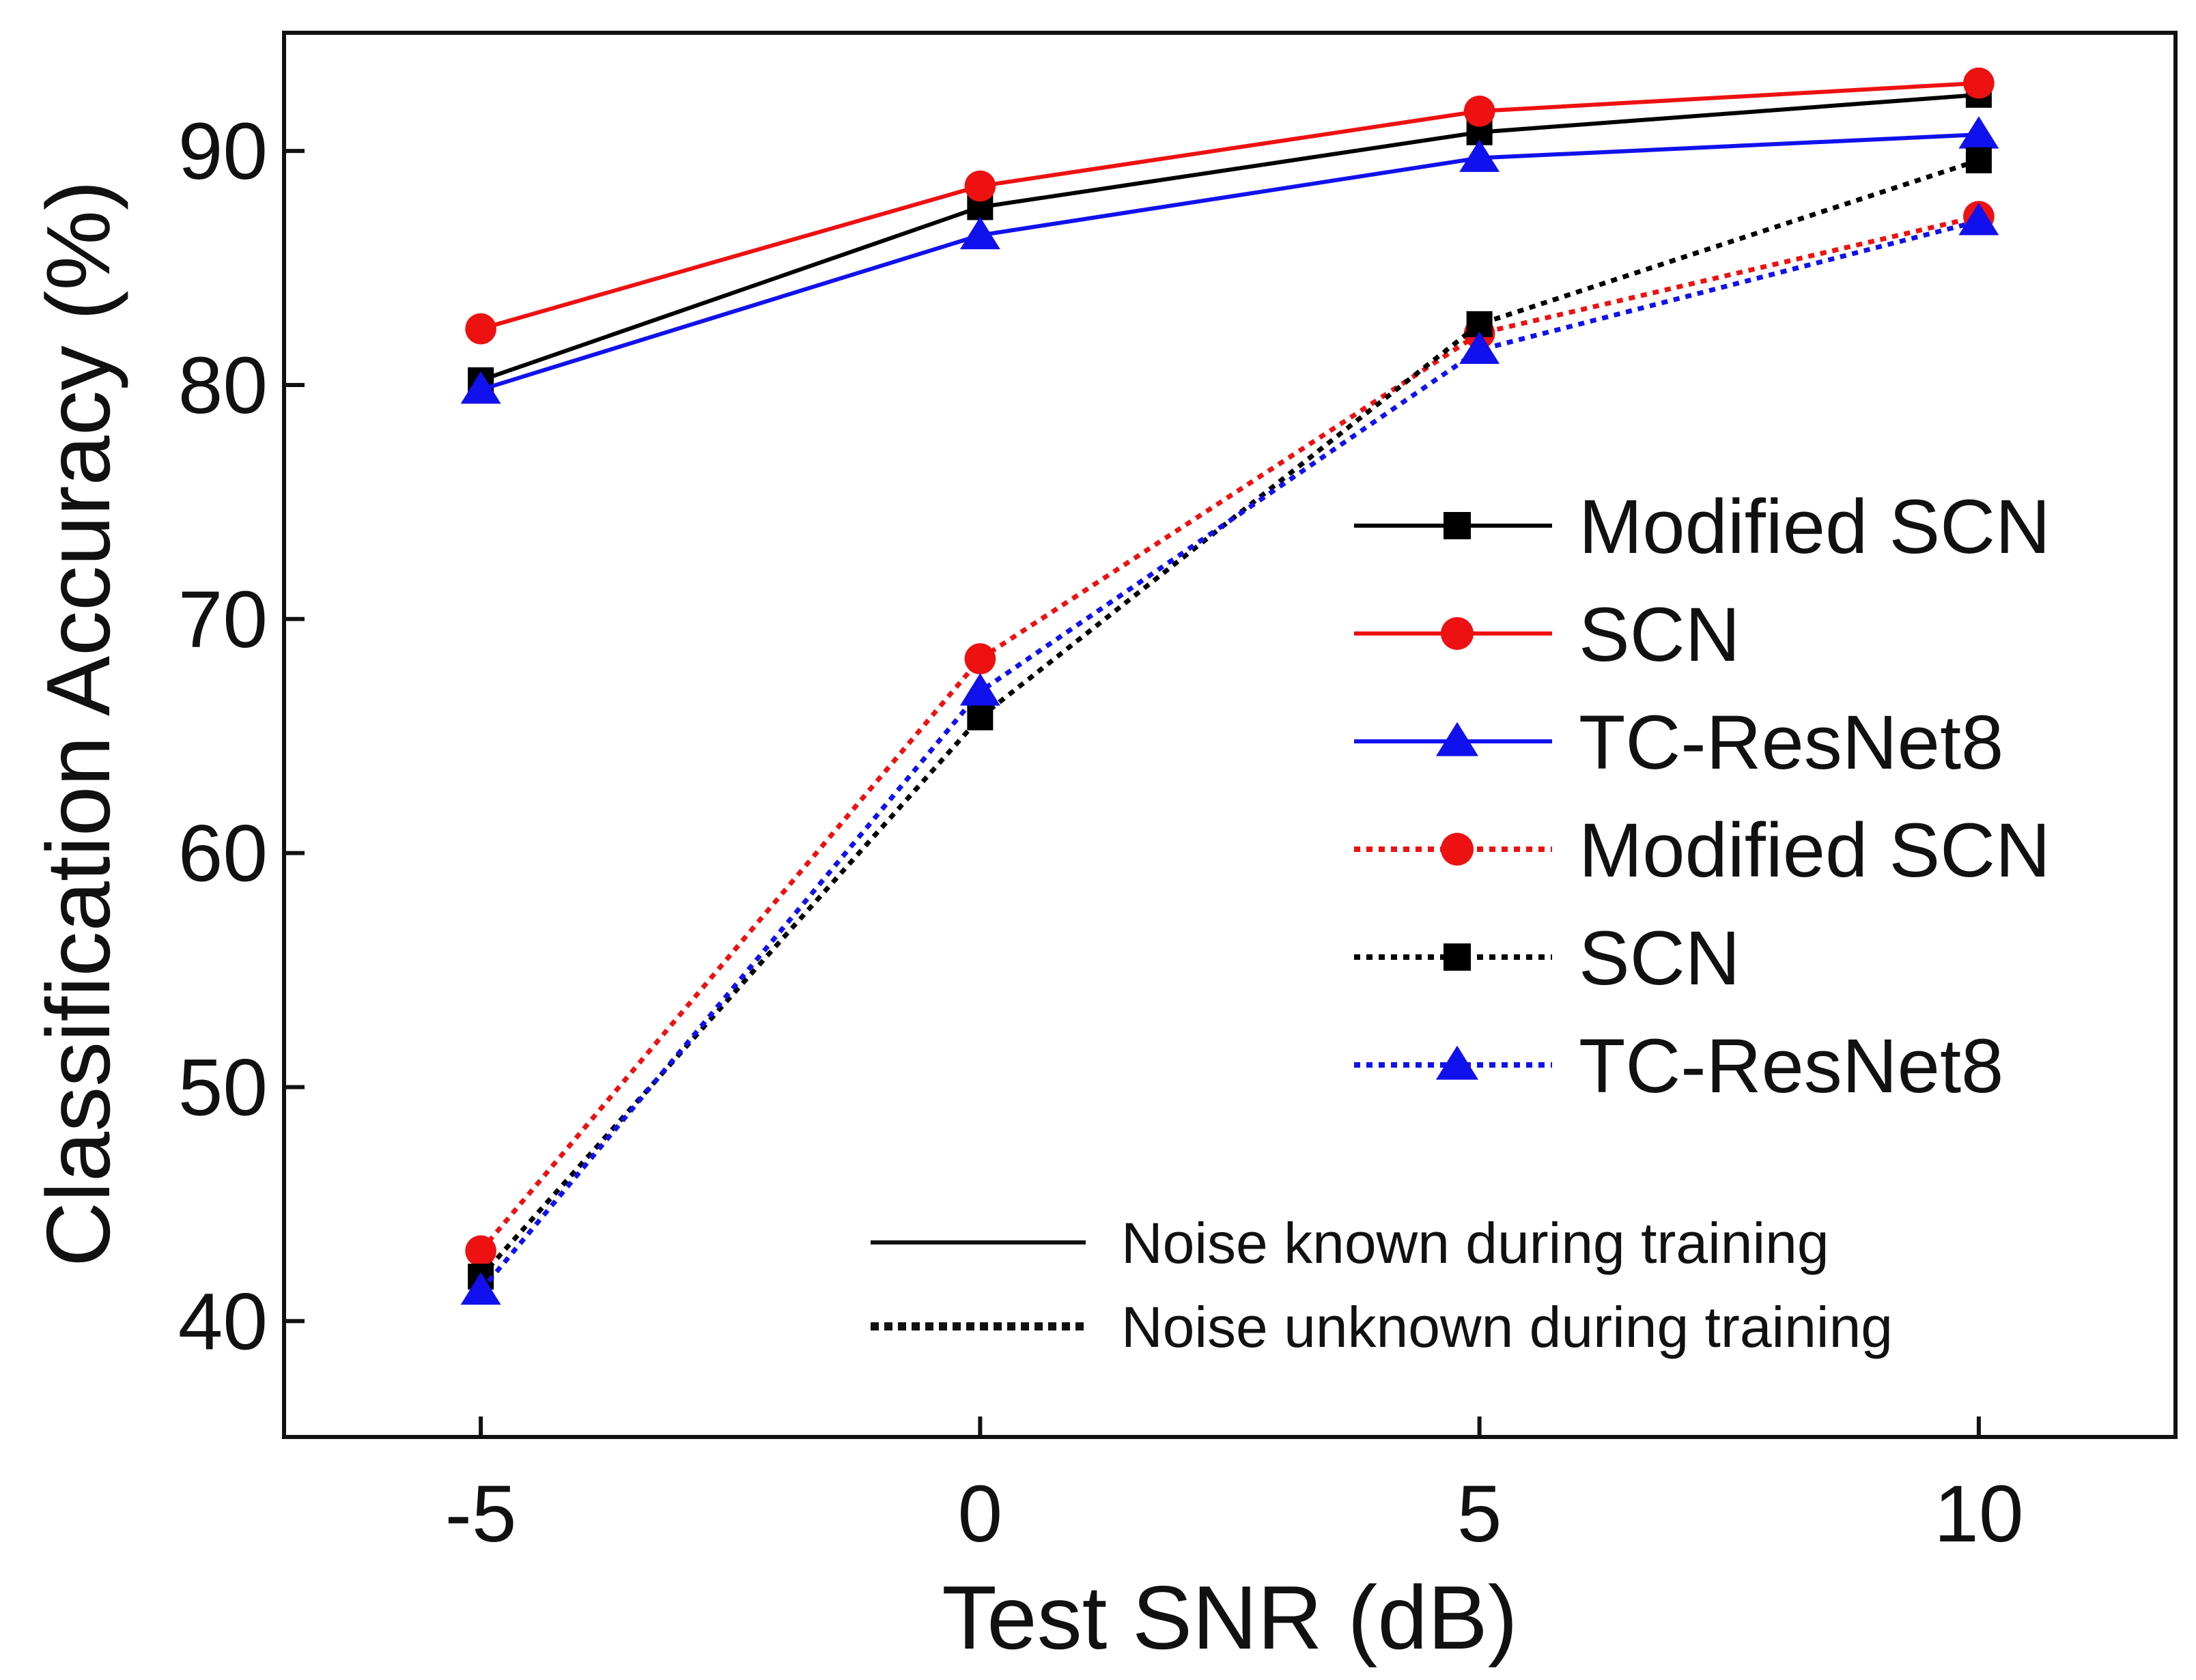 This screenshot has height=1680, width=2196. I want to click on x-tick-label: 5, so click(1479, 1514).